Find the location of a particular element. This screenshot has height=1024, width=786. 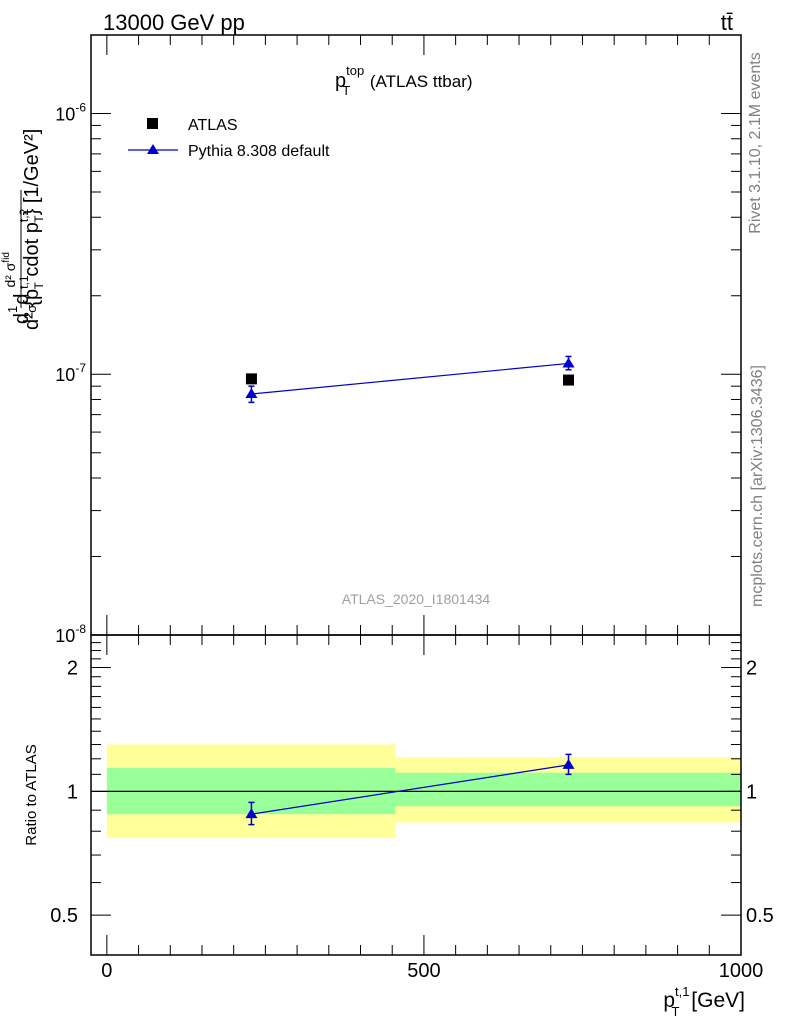

pythia-line is located at coordinates (410, 378).